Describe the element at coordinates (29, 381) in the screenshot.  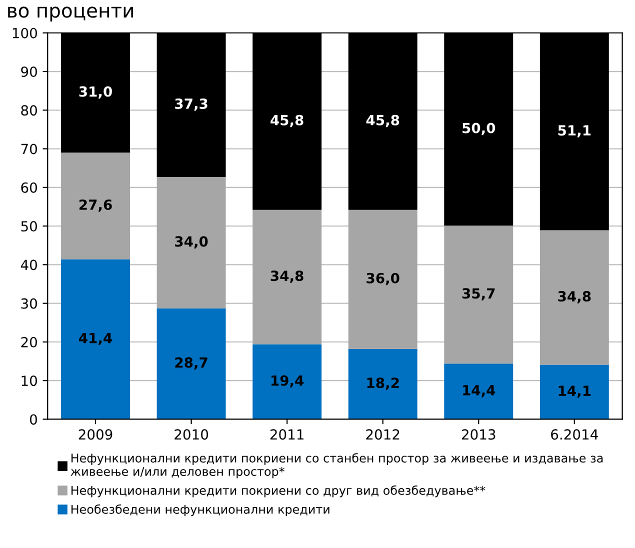
I see `y-tick-label: 10` at that location.